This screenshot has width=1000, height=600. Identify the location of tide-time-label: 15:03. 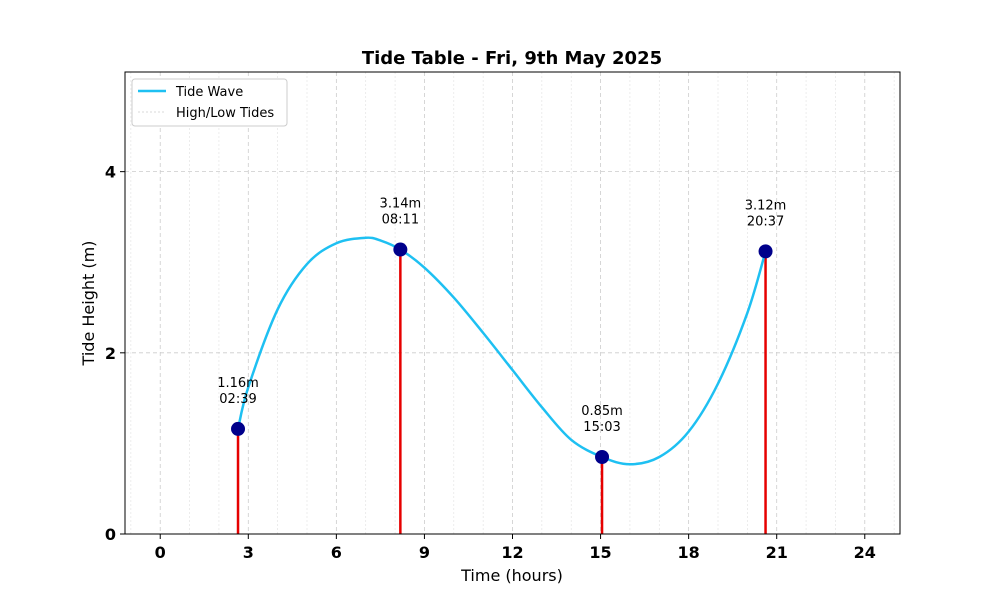
(601, 427).